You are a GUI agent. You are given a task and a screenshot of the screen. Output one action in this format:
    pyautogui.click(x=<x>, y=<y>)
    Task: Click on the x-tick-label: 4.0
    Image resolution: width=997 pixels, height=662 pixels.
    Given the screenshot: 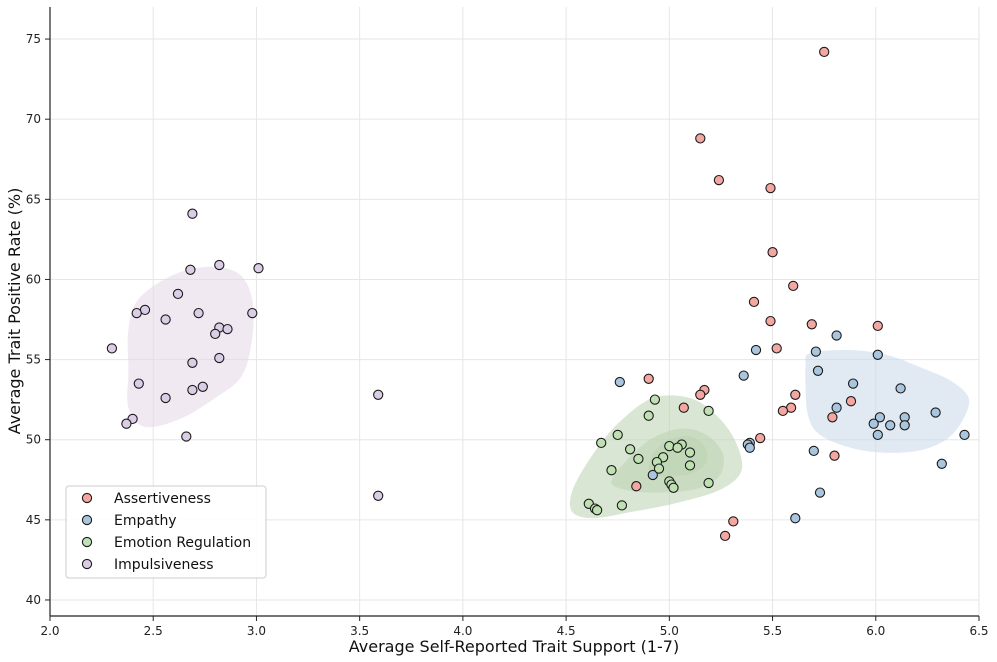 What is the action you would take?
    pyautogui.click(x=462, y=631)
    